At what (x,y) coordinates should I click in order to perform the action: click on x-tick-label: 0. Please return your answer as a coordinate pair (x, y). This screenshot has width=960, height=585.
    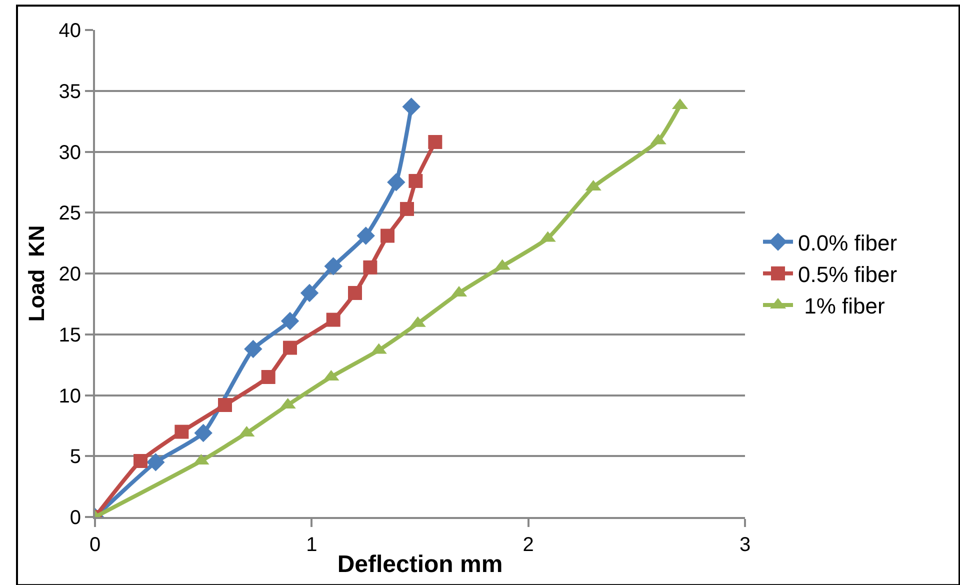
    Looking at the image, I should click on (95, 545).